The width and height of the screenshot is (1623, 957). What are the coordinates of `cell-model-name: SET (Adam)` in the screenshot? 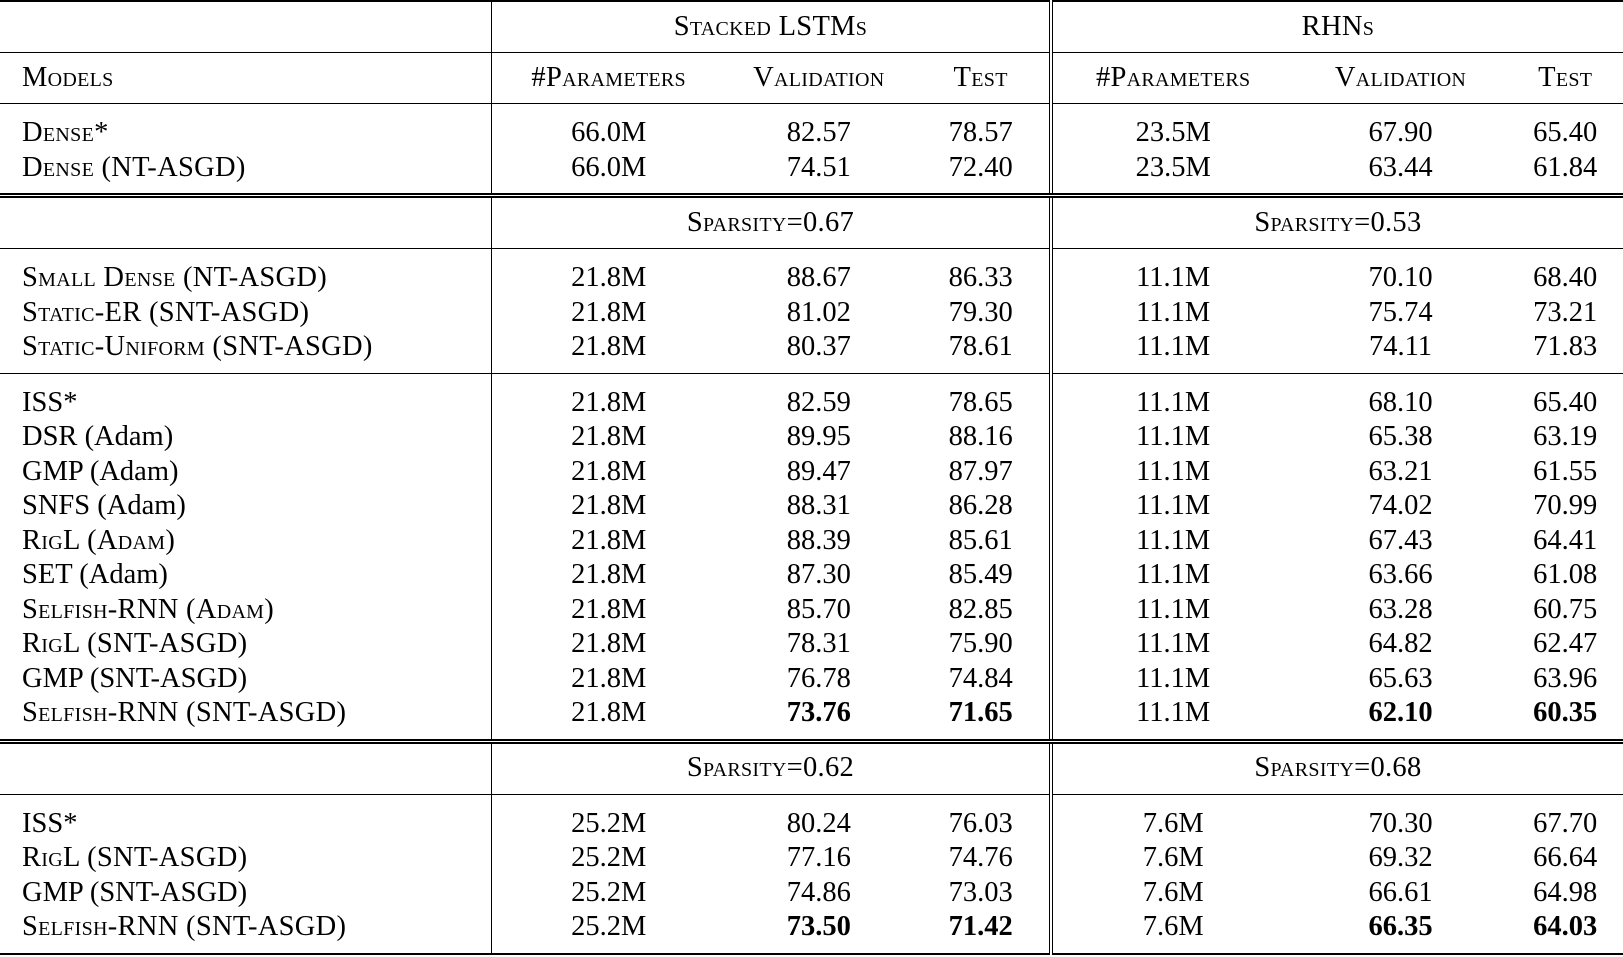 It's located at (95, 574).